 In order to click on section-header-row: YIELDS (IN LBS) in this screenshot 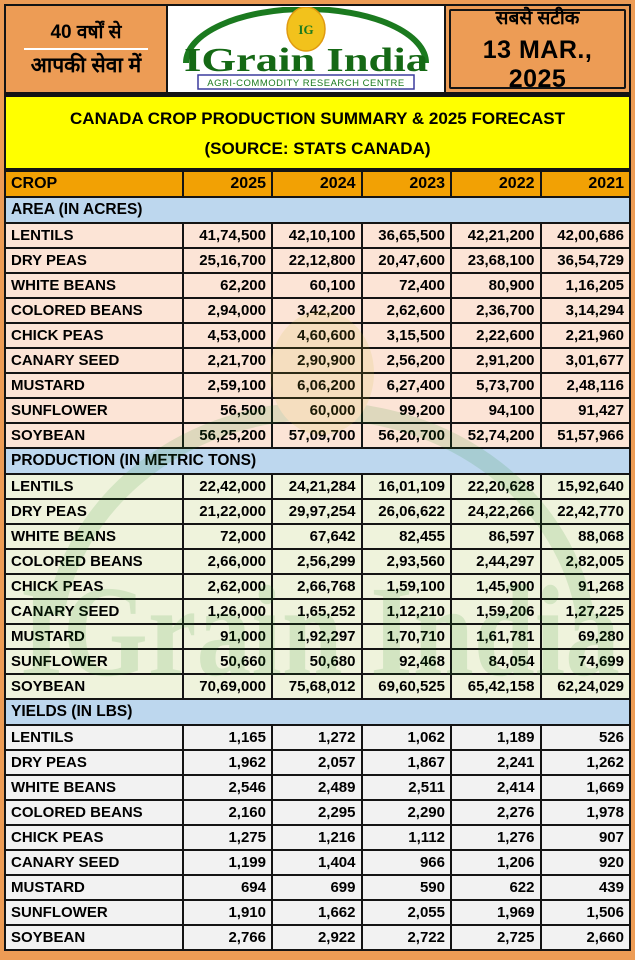, I will do `click(317, 712)`.